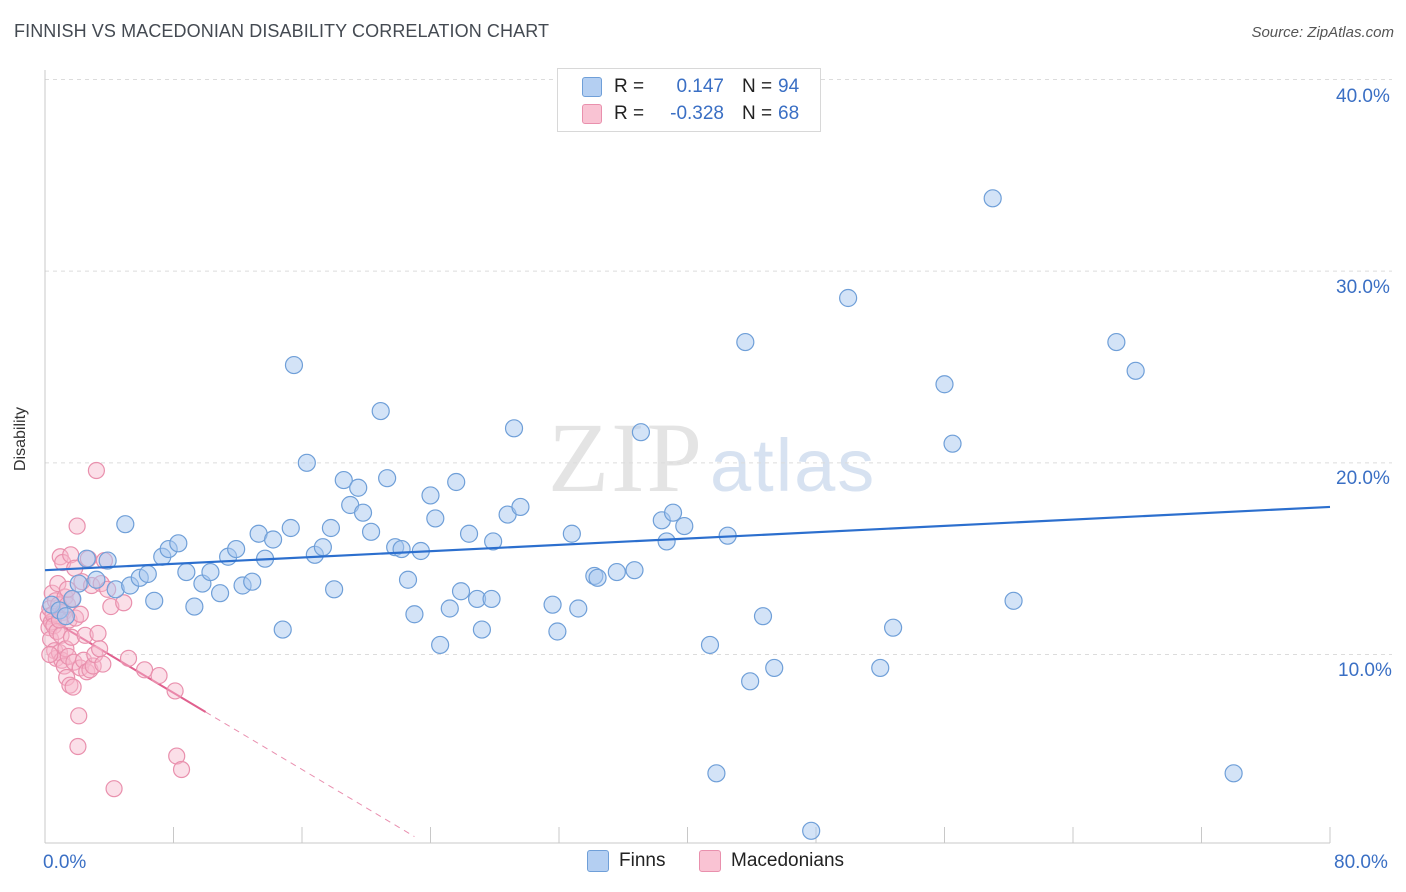 Image resolution: width=1406 pixels, height=892 pixels. What do you see at coordinates (697, 113) in the screenshot?
I see `r-value: -0.328` at bounding box center [697, 113].